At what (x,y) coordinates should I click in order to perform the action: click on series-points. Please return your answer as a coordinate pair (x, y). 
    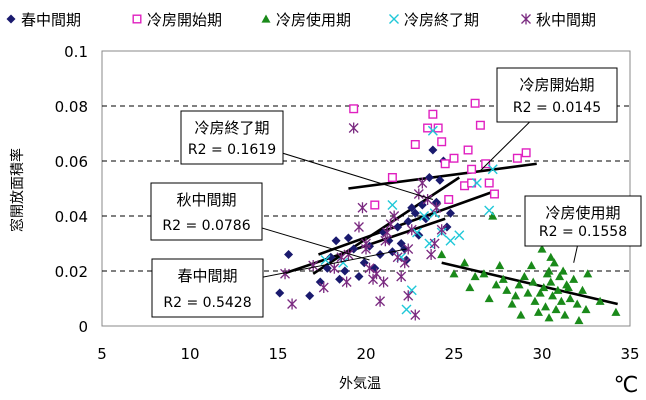
    Looking at the image, I should click on (440, 154).